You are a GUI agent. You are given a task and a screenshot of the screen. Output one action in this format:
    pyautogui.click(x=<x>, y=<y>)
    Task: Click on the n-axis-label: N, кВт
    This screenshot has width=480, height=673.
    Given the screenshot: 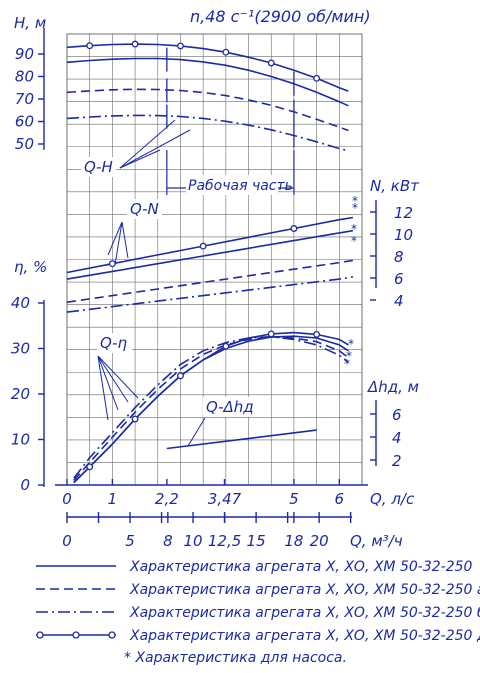 What is the action you would take?
    pyautogui.click(x=395, y=186)
    